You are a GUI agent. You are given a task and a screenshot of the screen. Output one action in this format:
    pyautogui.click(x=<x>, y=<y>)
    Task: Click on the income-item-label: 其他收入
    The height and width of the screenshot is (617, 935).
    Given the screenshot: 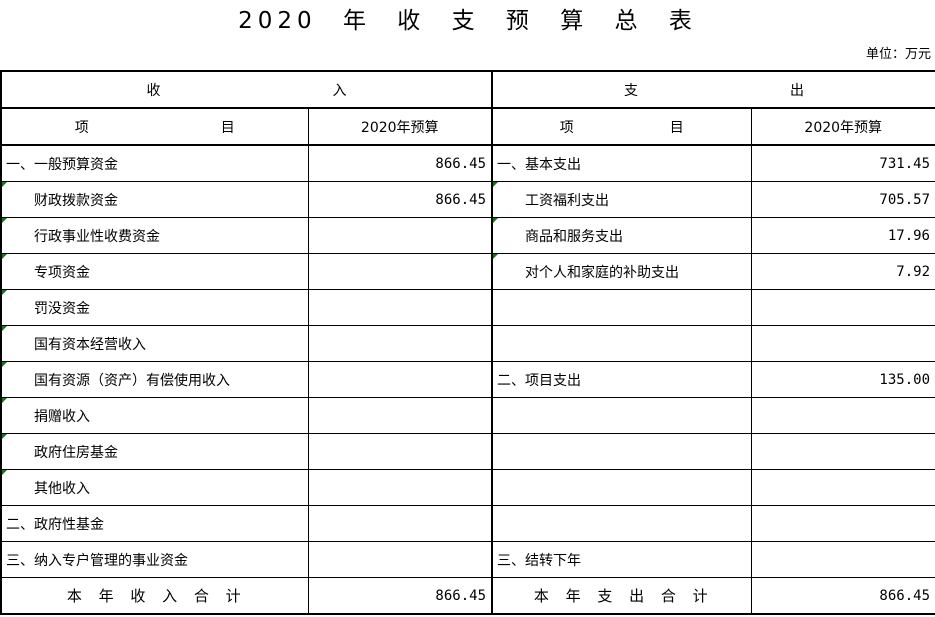 What is the action you would take?
    pyautogui.click(x=154, y=487)
    